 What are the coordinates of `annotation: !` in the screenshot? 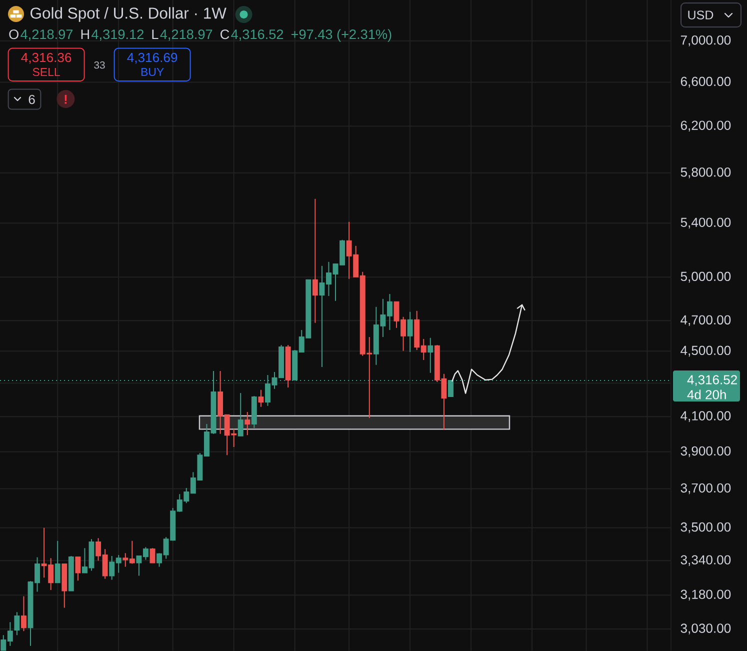 It's located at (65, 99).